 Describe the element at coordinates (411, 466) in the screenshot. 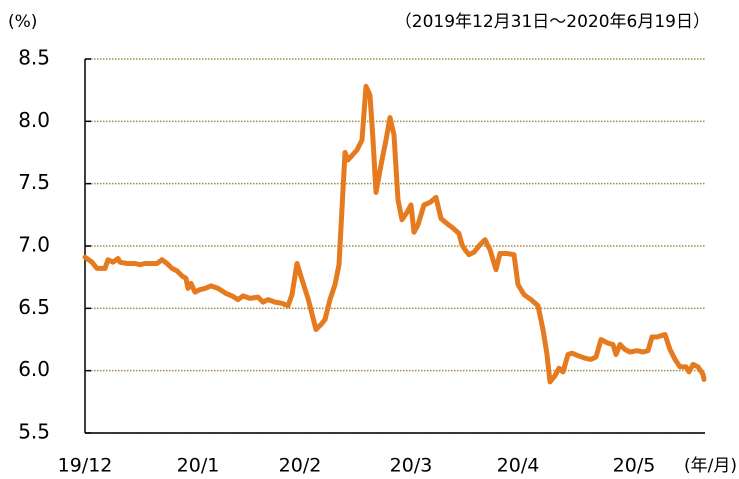

I see `x-tick-label: 20/3` at that location.